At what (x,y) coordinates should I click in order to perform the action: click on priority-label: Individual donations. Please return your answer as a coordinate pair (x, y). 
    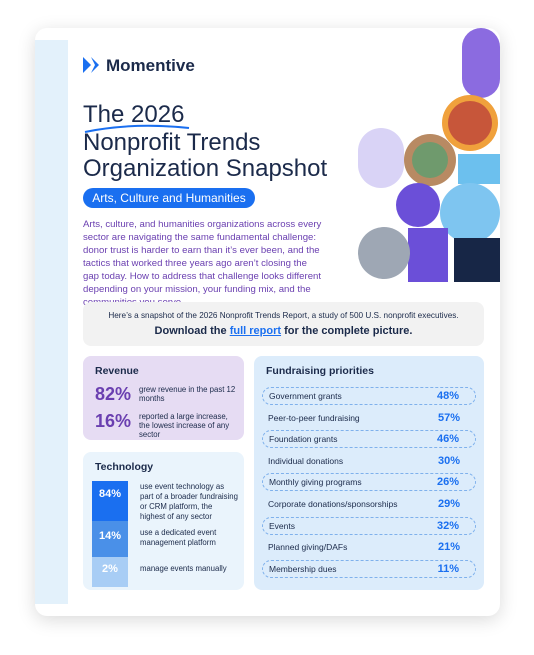
    Looking at the image, I should click on (306, 460).